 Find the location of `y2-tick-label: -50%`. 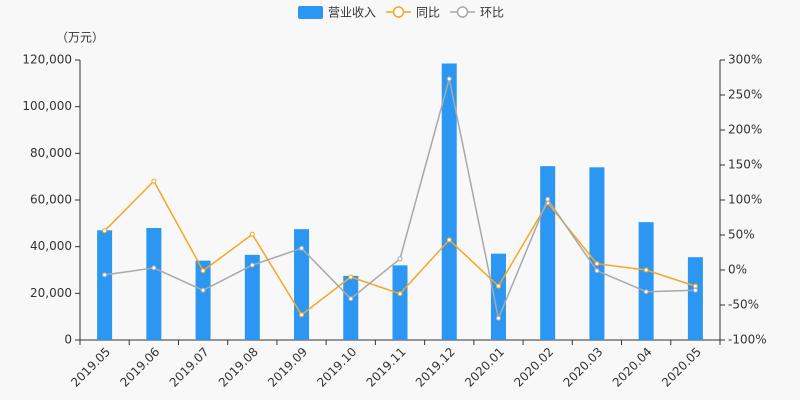

y2-tick-label: -50% is located at coordinates (743, 305).